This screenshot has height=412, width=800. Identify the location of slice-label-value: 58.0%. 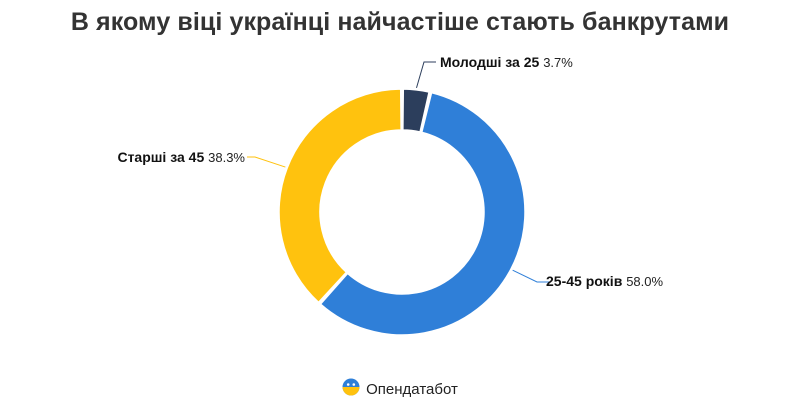
(644, 281).